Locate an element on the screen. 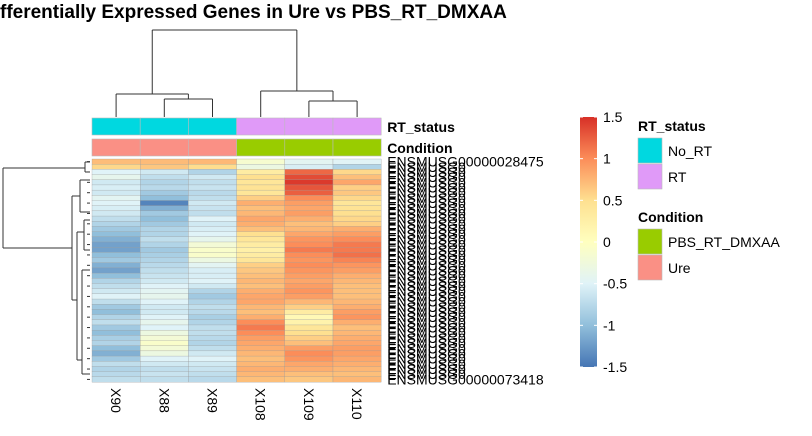  column-dendrogram is located at coordinates (236, 73).